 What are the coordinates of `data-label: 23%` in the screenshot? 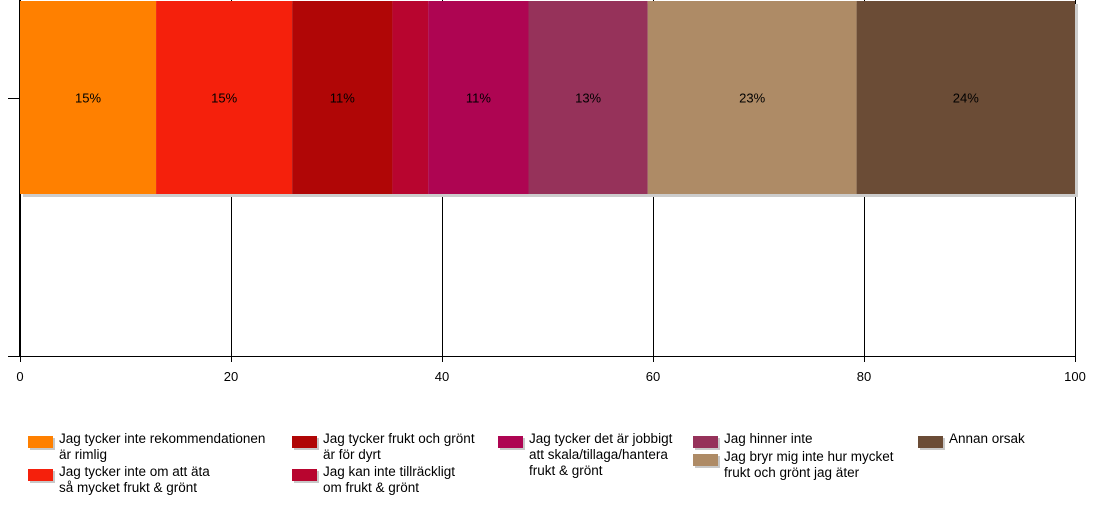 It's located at (752, 98).